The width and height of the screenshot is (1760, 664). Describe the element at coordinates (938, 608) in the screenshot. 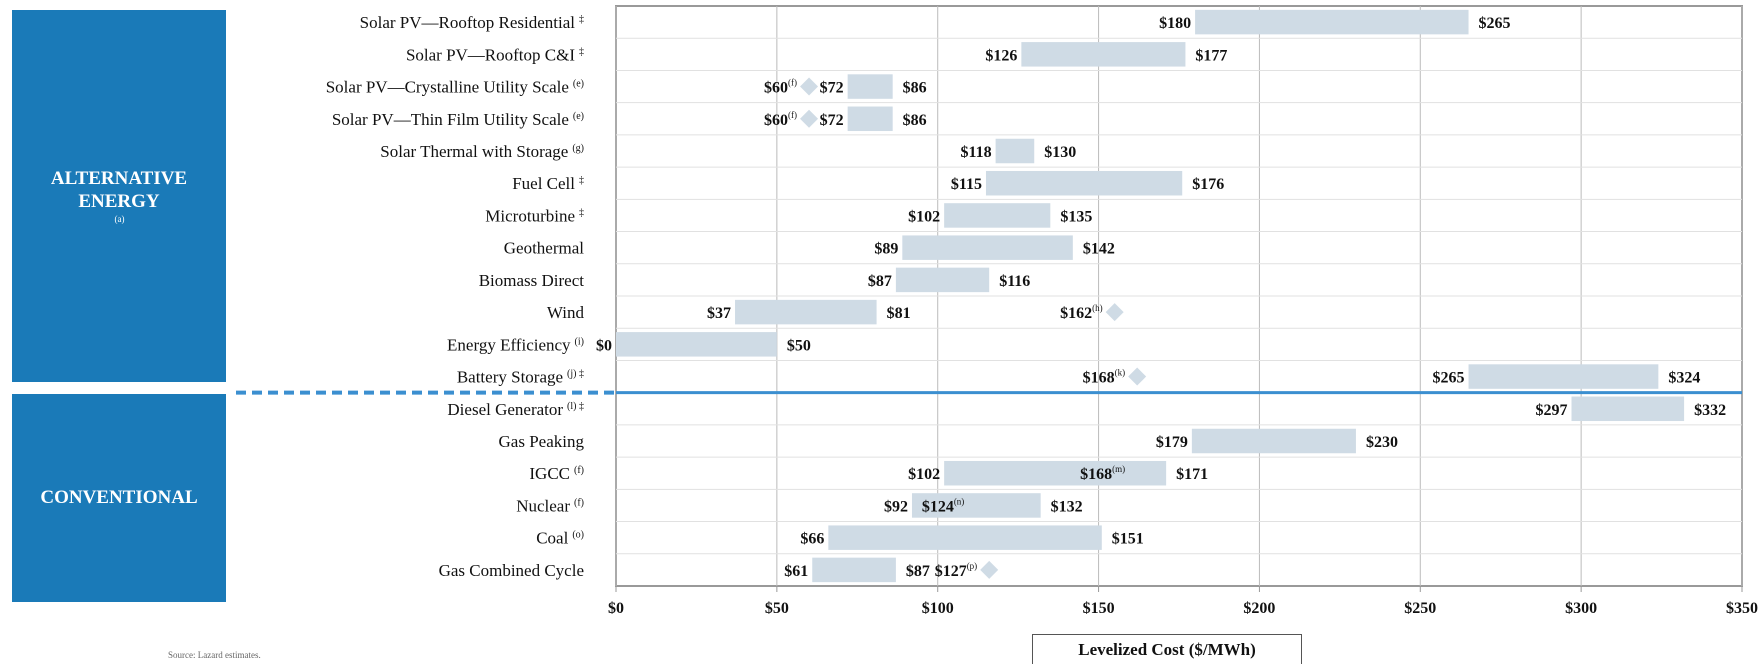

I see `x-tick-label: $100` at that location.